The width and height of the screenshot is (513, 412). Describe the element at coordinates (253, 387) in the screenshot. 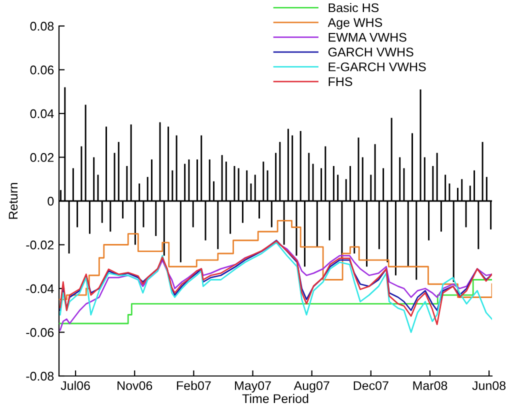

I see `x-tick-label: May07` at that location.